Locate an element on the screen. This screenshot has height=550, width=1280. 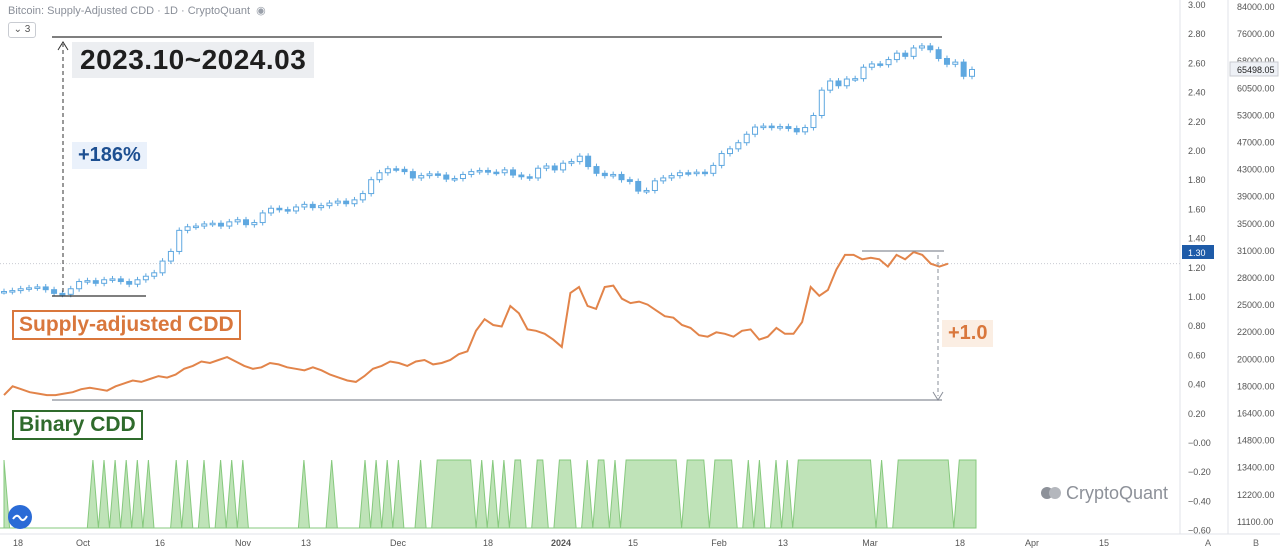
right-axis-current-tag is located at coordinates (1254, 69).